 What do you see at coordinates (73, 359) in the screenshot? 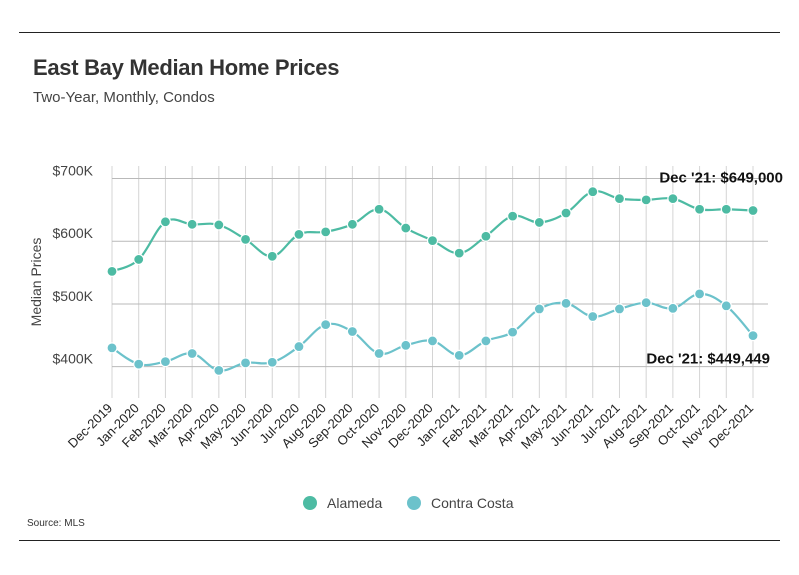
I see `y-tick-label: $400K` at bounding box center [73, 359].